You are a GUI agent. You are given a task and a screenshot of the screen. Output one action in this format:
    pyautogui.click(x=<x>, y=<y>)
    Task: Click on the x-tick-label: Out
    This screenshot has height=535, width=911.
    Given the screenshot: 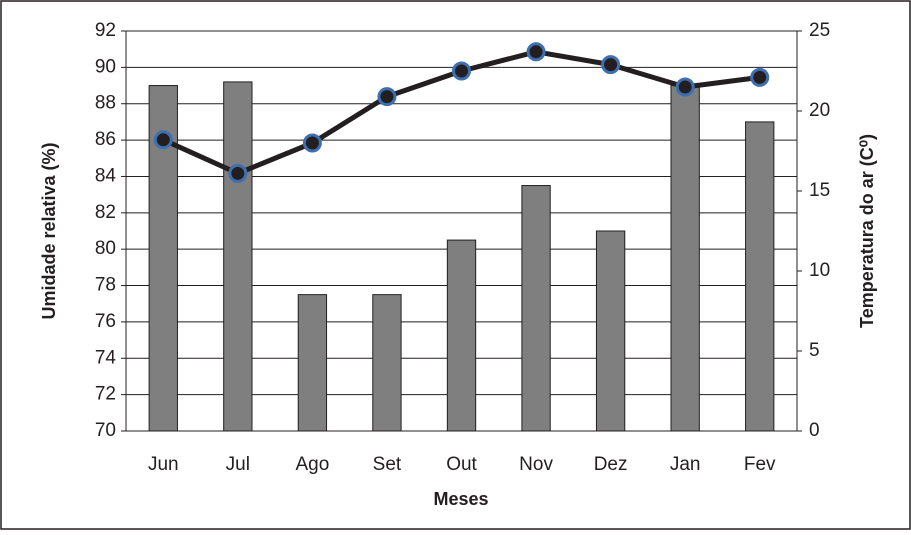 What is the action you would take?
    pyautogui.click(x=461, y=464)
    